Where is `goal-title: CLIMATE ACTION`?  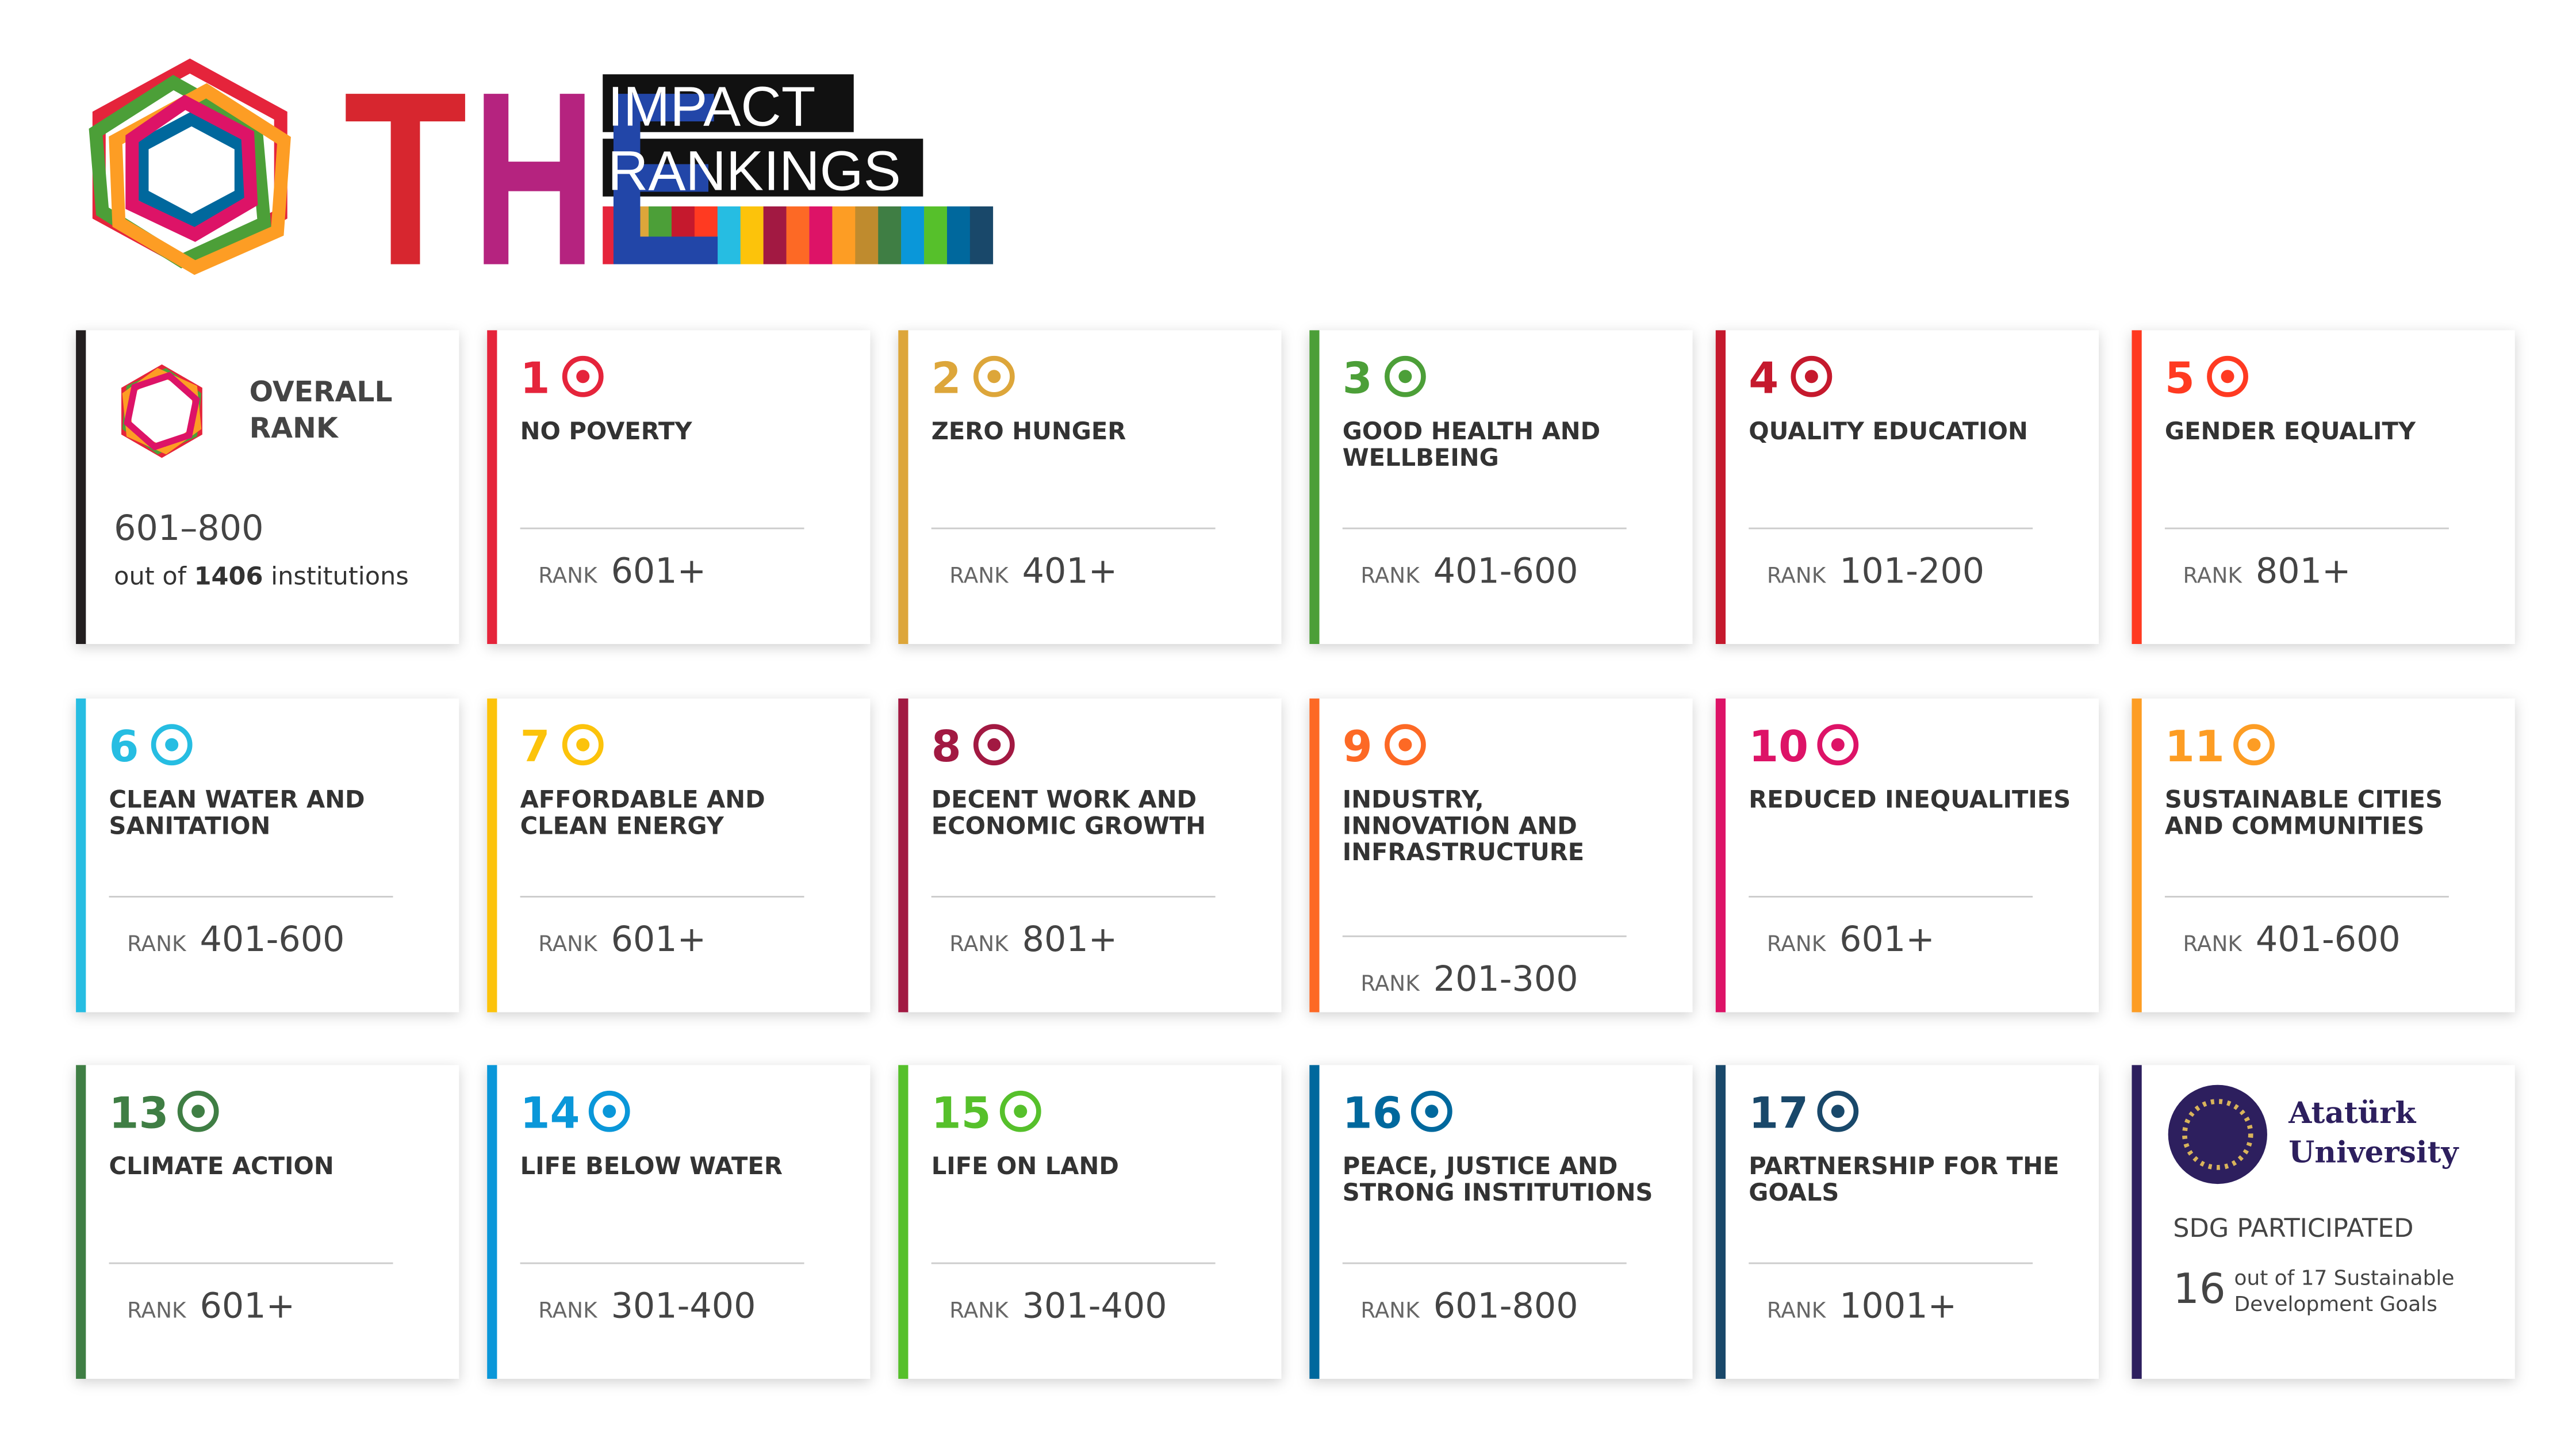 goal-title: CLIMATE ACTION is located at coordinates (221, 1166).